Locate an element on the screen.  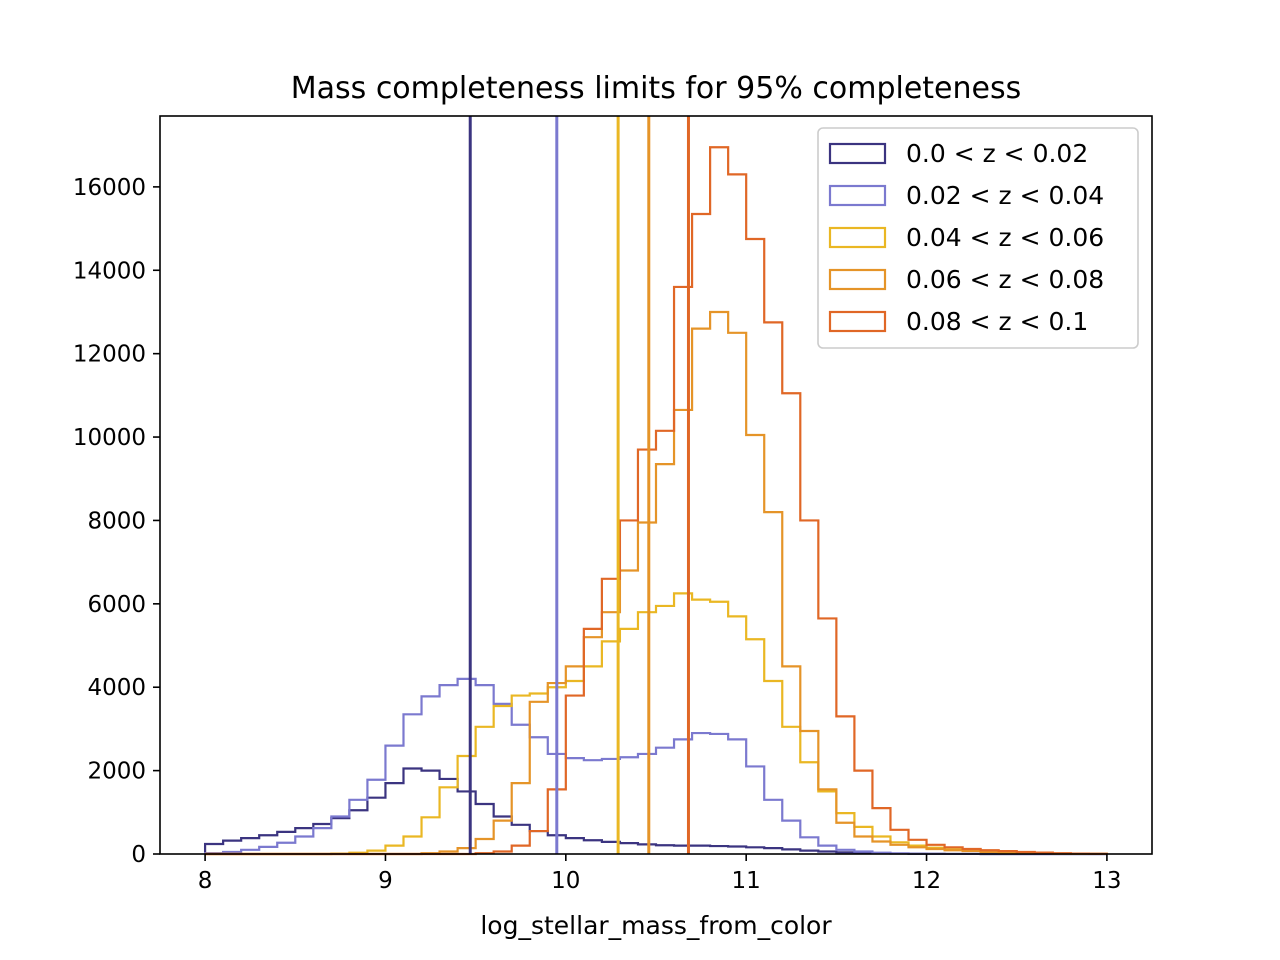
legend-box is located at coordinates (978, 238).